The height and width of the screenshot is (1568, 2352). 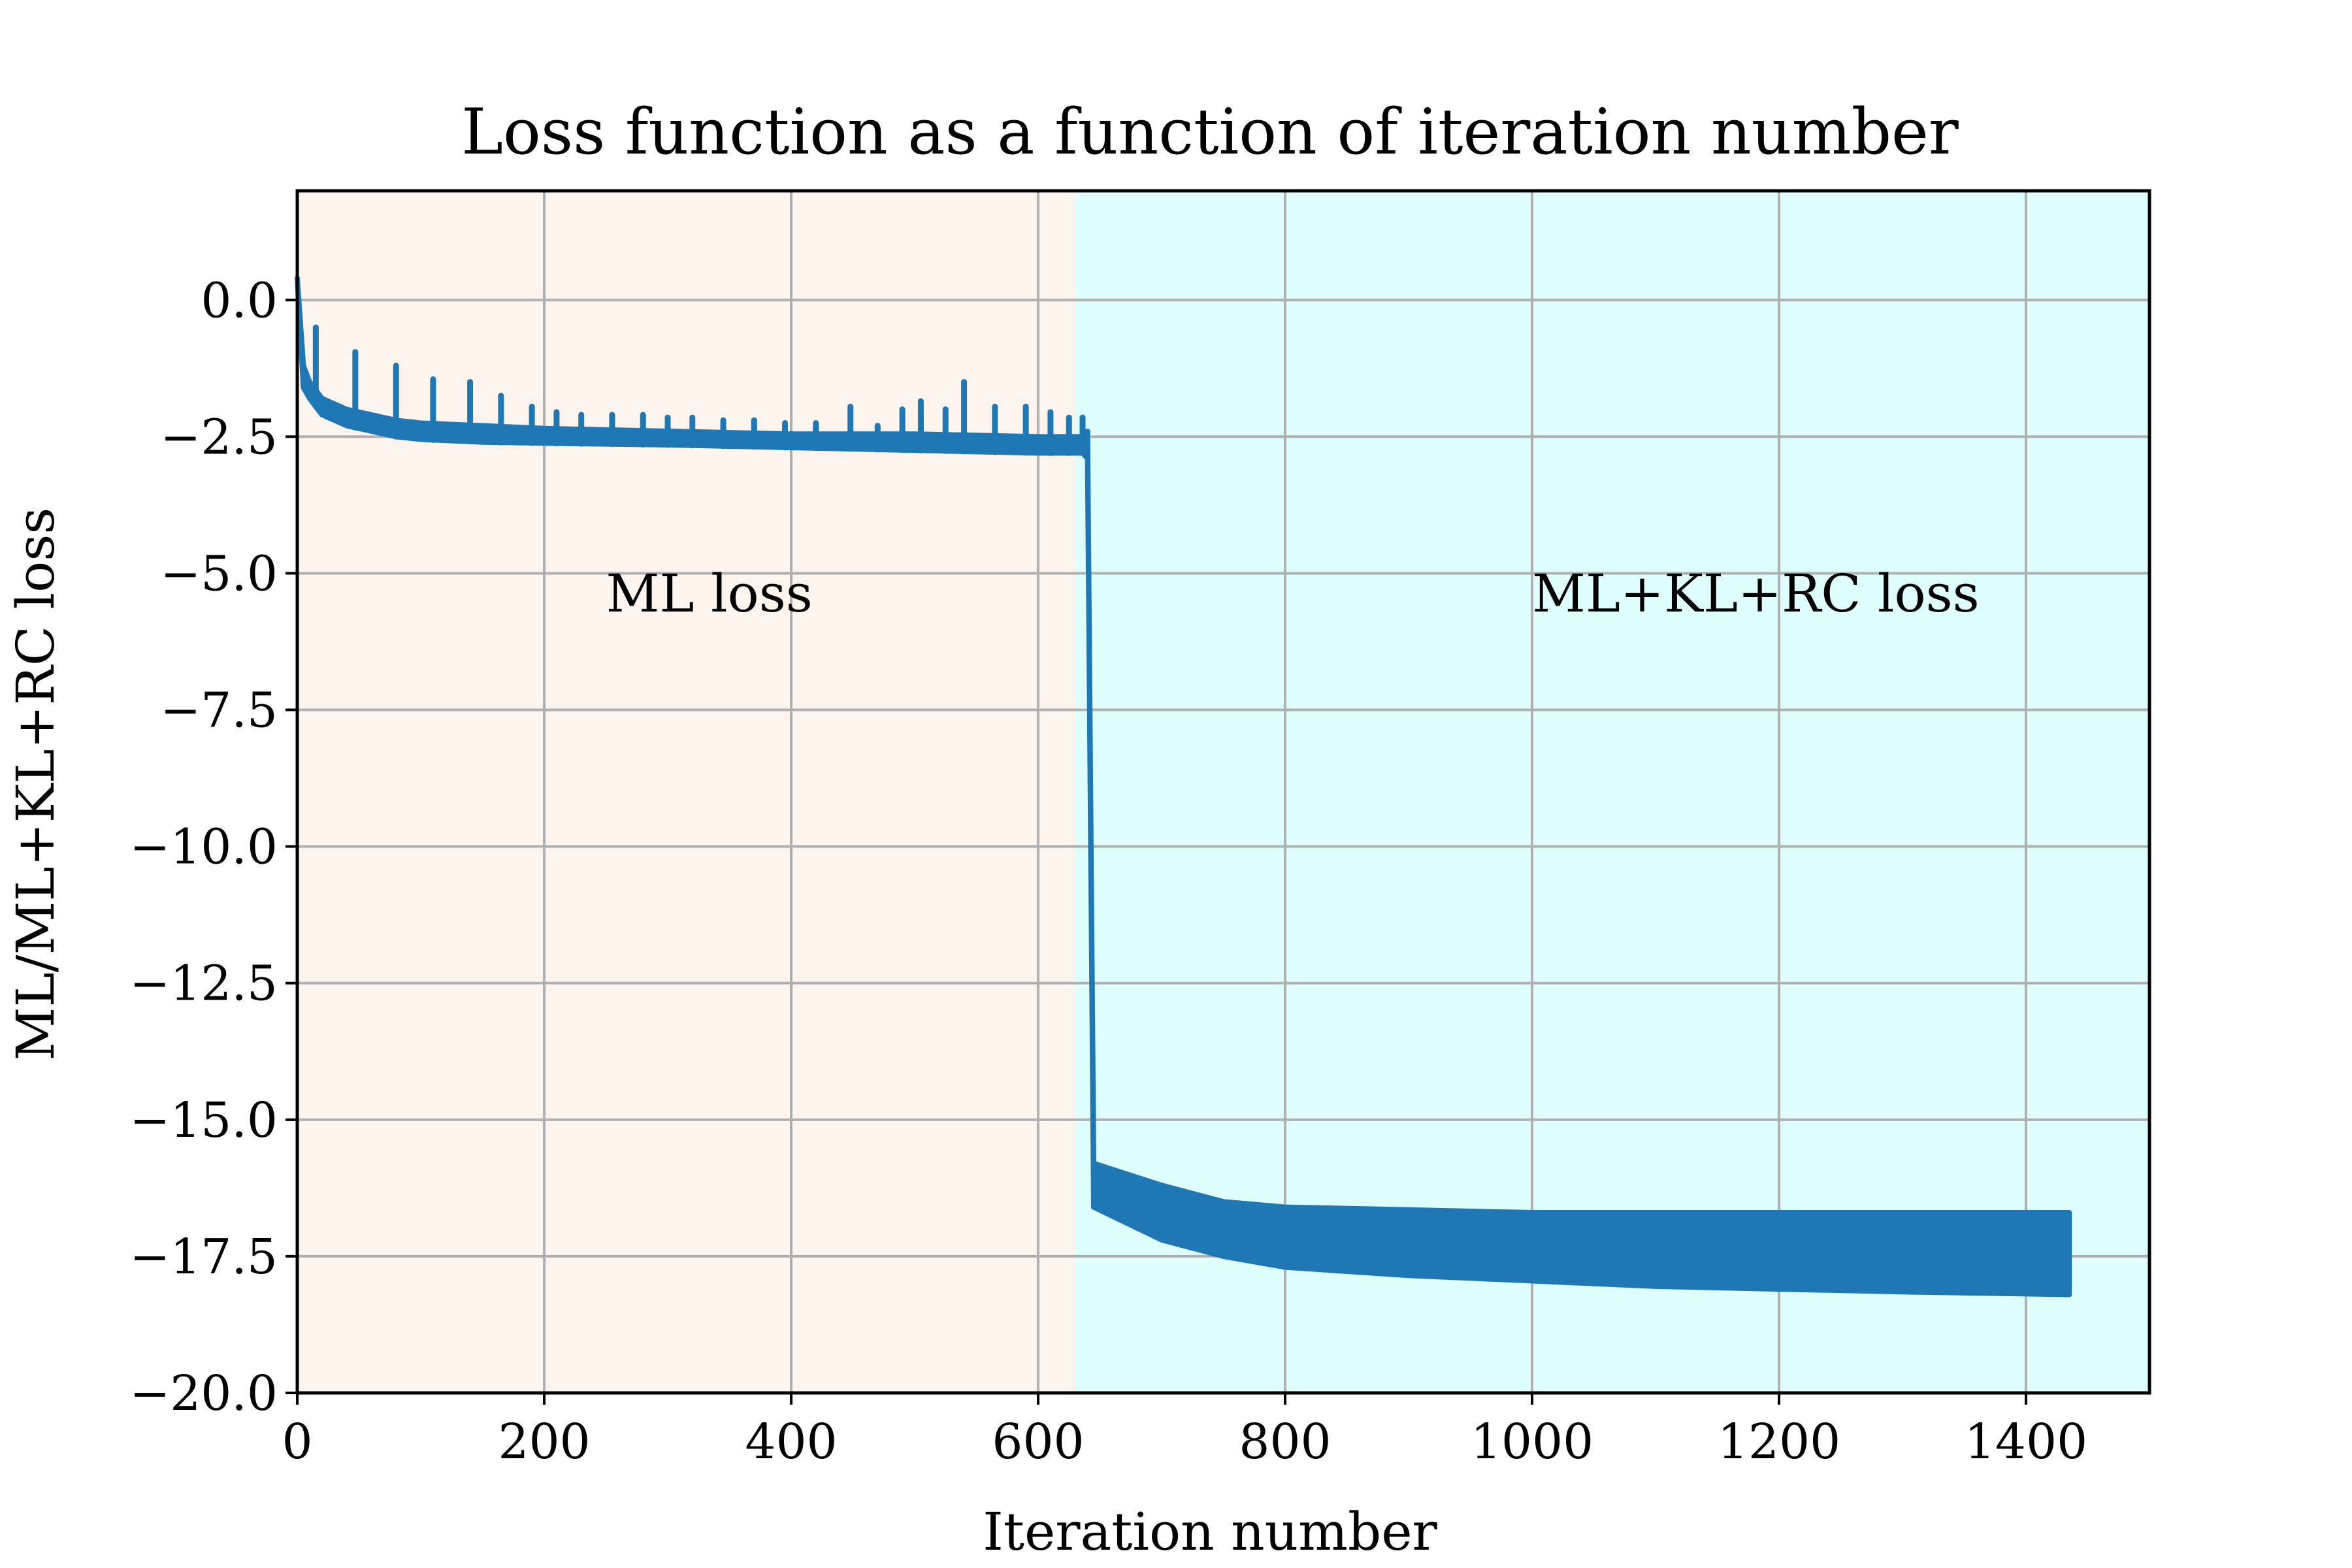 I want to click on x-tick-label: 1200, so click(x=1779, y=1442).